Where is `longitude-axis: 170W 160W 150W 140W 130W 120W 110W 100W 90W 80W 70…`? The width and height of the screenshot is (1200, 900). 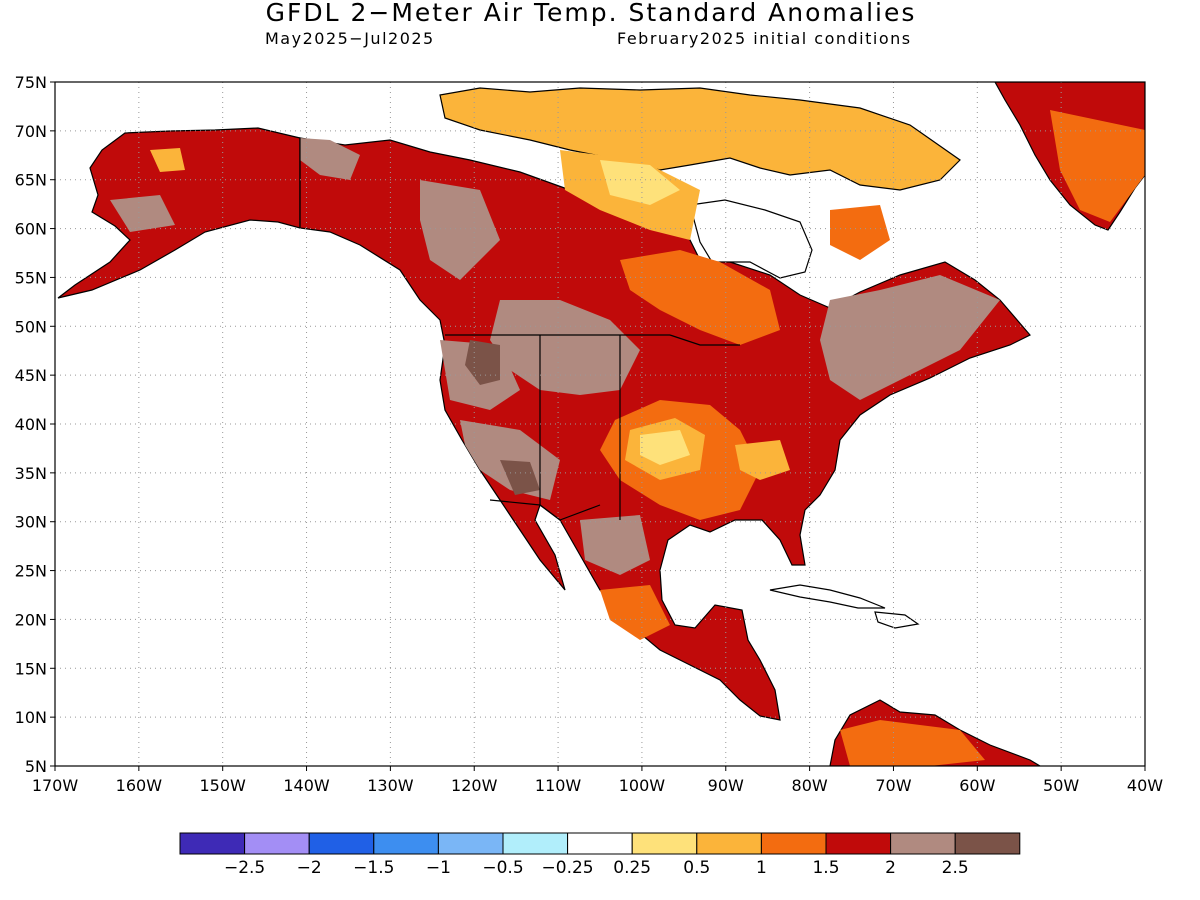
longitude-axis: 170W 160W 150W 140W 130W 120W 110W 100W 90W 80W 70… is located at coordinates (597, 780).